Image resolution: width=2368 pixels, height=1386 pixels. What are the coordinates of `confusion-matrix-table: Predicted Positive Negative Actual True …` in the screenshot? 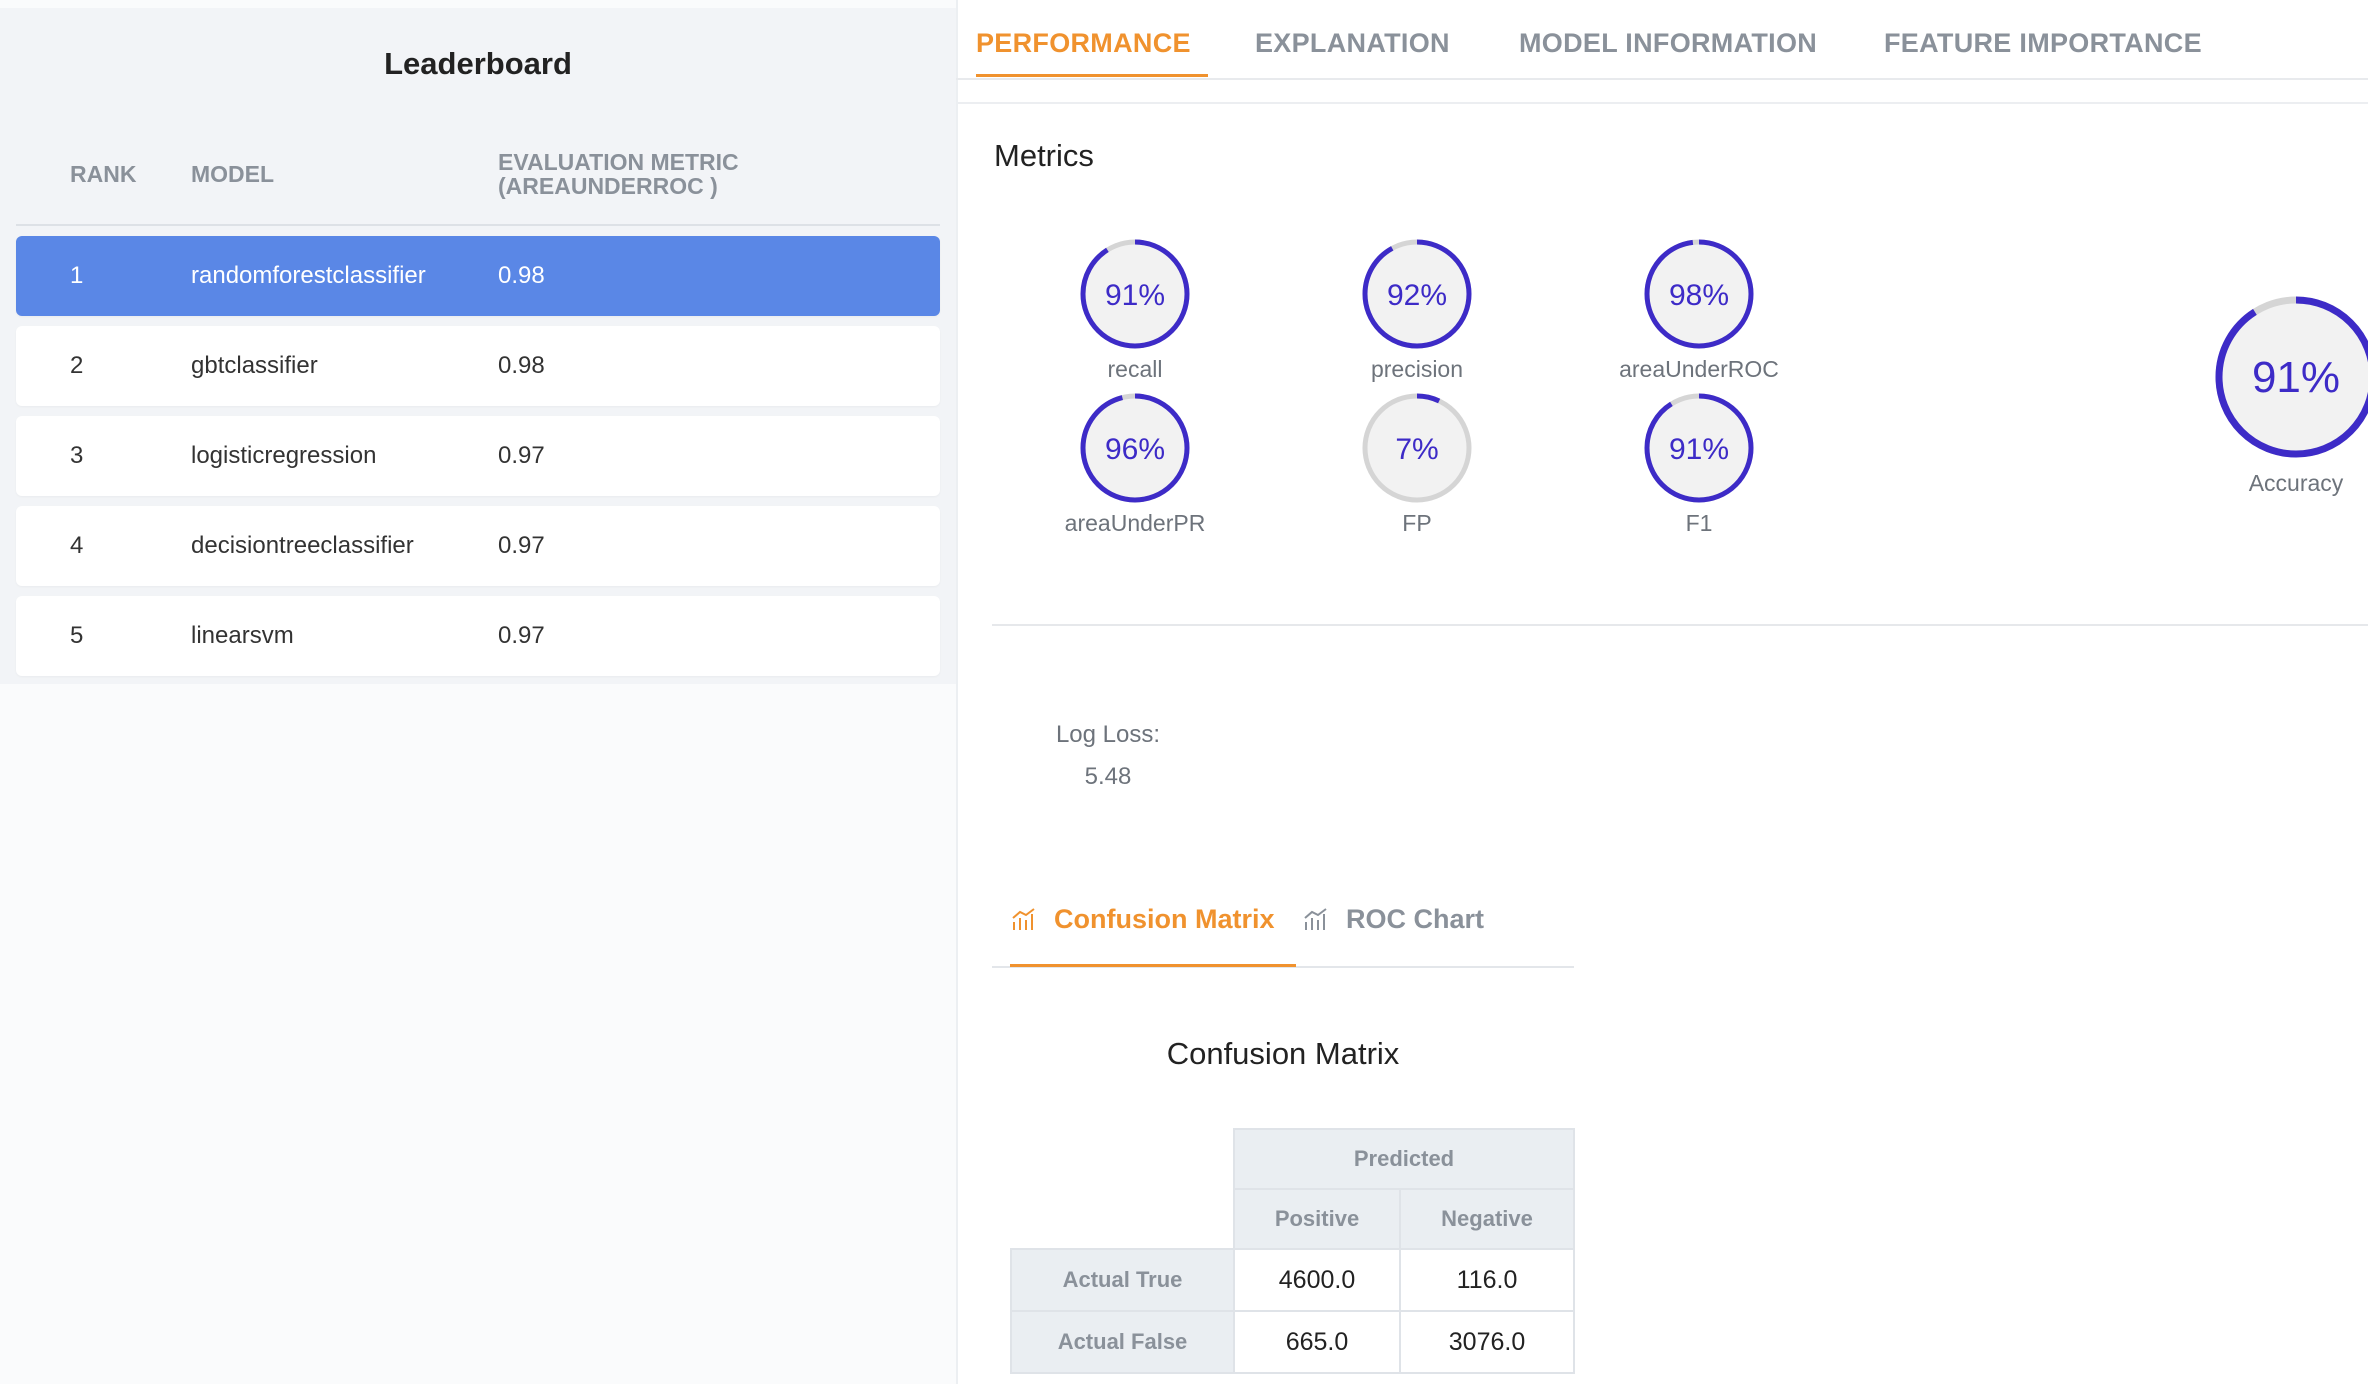 It's located at (1292, 1251).